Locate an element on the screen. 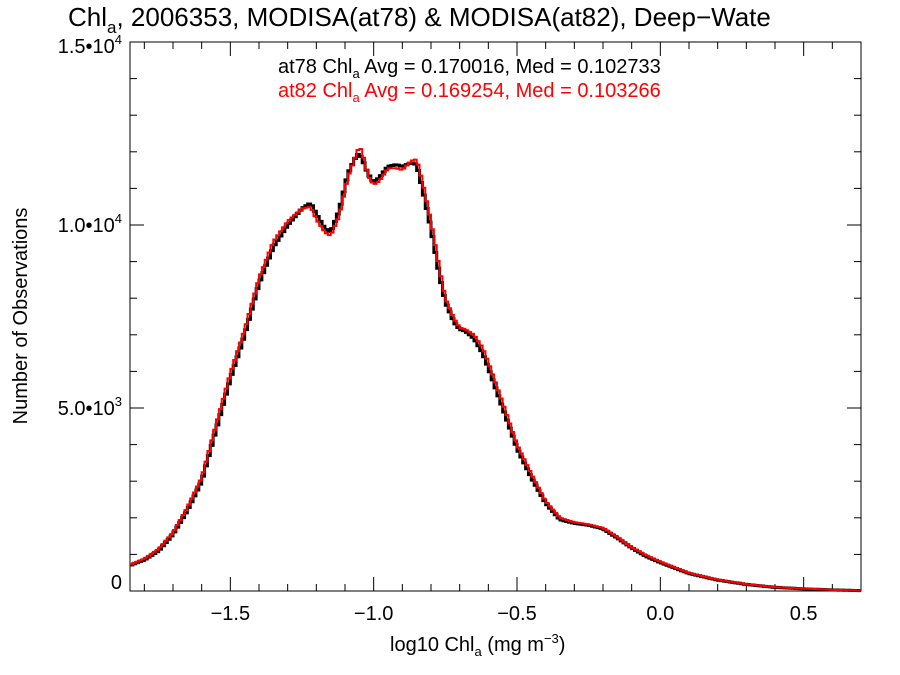  stats-at82-subscript: a is located at coordinates (357, 97).